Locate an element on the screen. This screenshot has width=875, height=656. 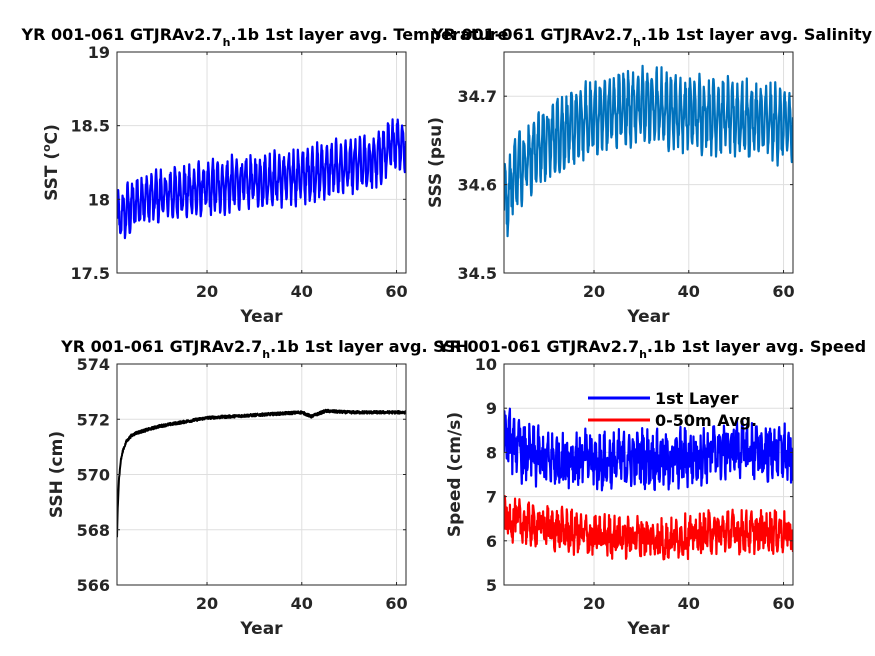
y-tick-label: 34.5 is located at coordinates (477, 273).